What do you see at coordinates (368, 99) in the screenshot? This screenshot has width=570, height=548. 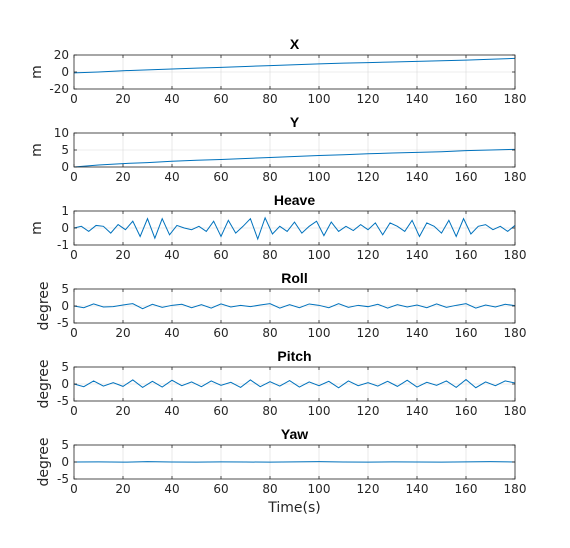 I see `panel-1-xtick-label-6: 120` at bounding box center [368, 99].